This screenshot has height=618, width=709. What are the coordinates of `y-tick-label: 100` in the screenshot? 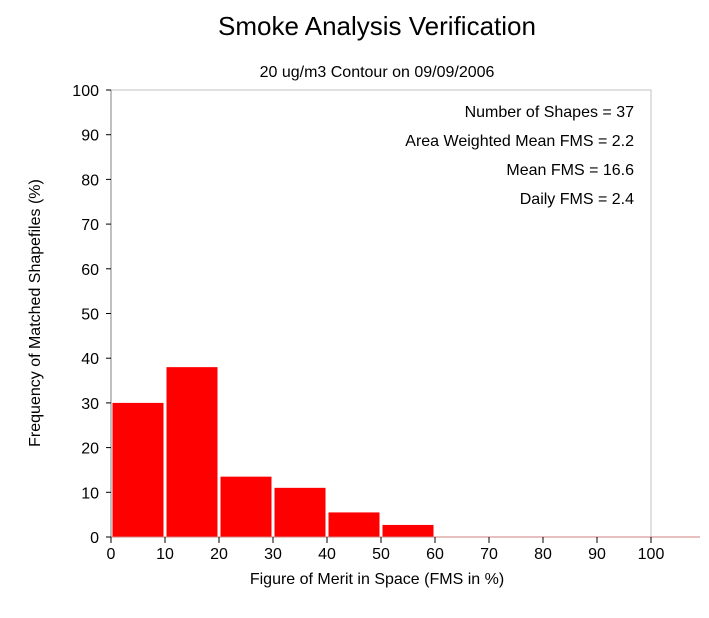 It's located at (85, 91).